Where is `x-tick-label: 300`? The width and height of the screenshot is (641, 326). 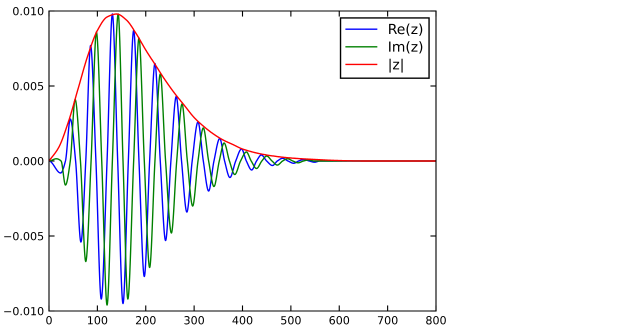
x-tick-label: 300 is located at coordinates (194, 320).